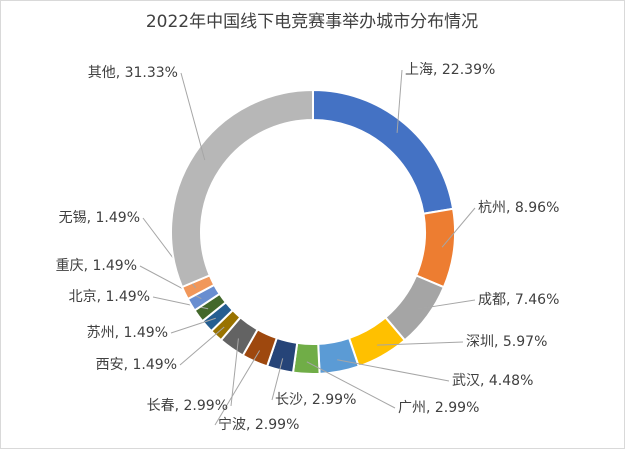  What do you see at coordinates (187, 406) in the screenshot?
I see `data-label: 长春, 2.99%` at bounding box center [187, 406].